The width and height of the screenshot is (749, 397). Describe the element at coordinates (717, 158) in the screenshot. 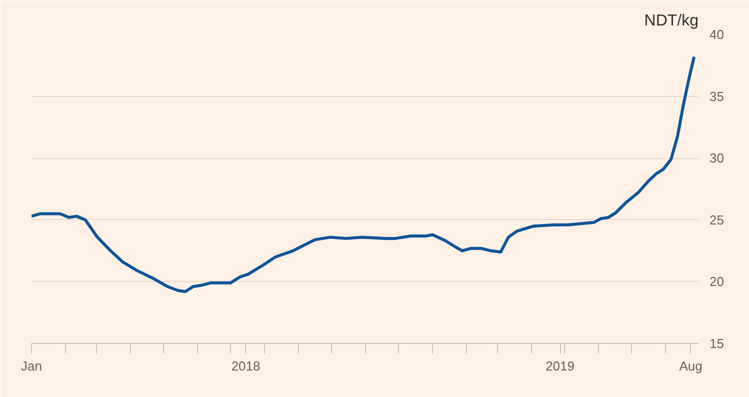

I see `y-tick-label: 30` at that location.